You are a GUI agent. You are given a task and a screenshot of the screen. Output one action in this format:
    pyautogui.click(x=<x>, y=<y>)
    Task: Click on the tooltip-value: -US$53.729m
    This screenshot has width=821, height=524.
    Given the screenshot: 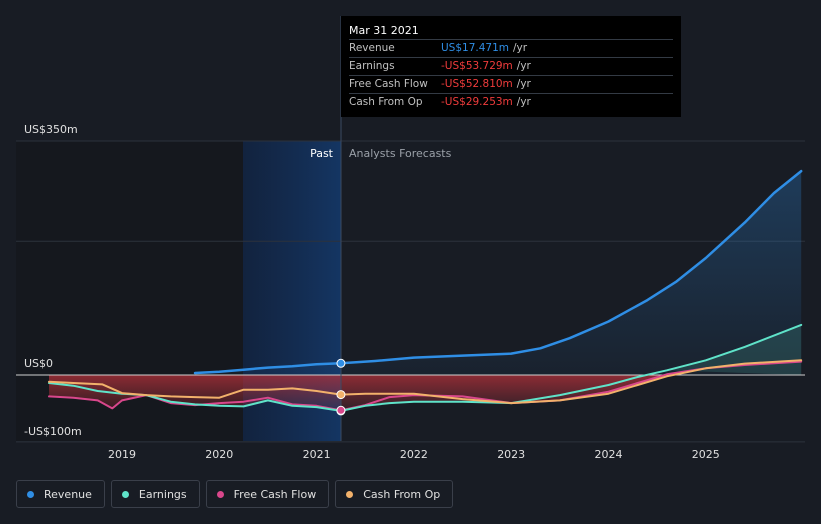 What is the action you would take?
    pyautogui.click(x=477, y=66)
    